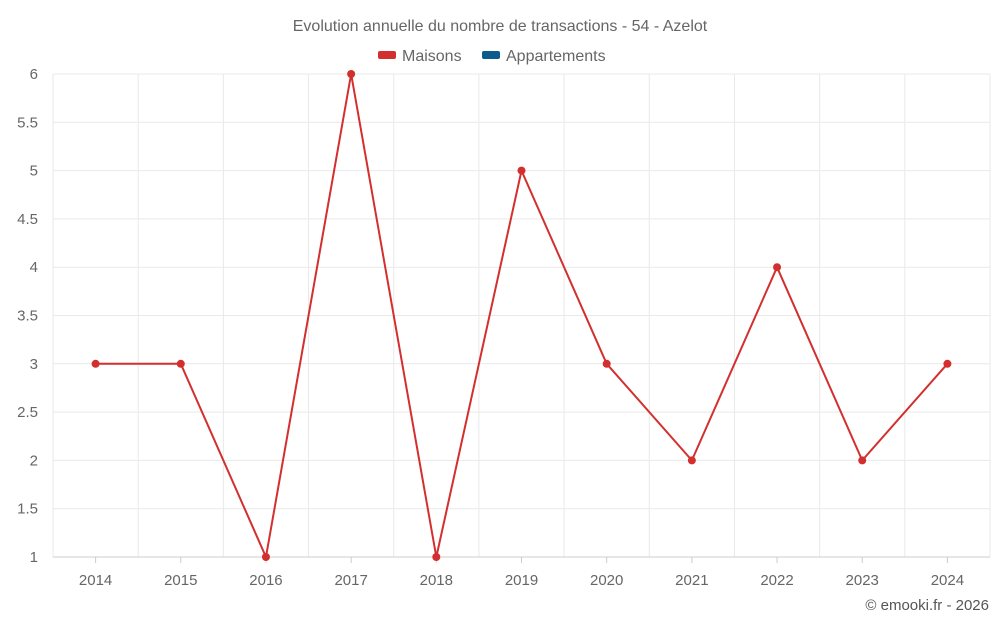 This screenshot has height=625, width=1000. What do you see at coordinates (27, 219) in the screenshot?
I see `y-tick-label: 4.5` at bounding box center [27, 219].